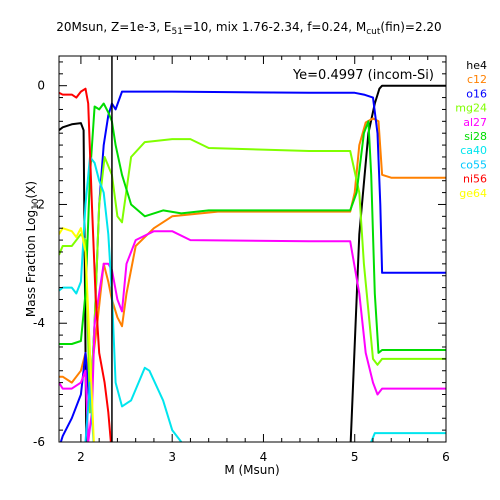 The image size is (500, 500). Describe the element at coordinates (475, 122) in the screenshot. I see `legend-item-al27: al27` at that location.